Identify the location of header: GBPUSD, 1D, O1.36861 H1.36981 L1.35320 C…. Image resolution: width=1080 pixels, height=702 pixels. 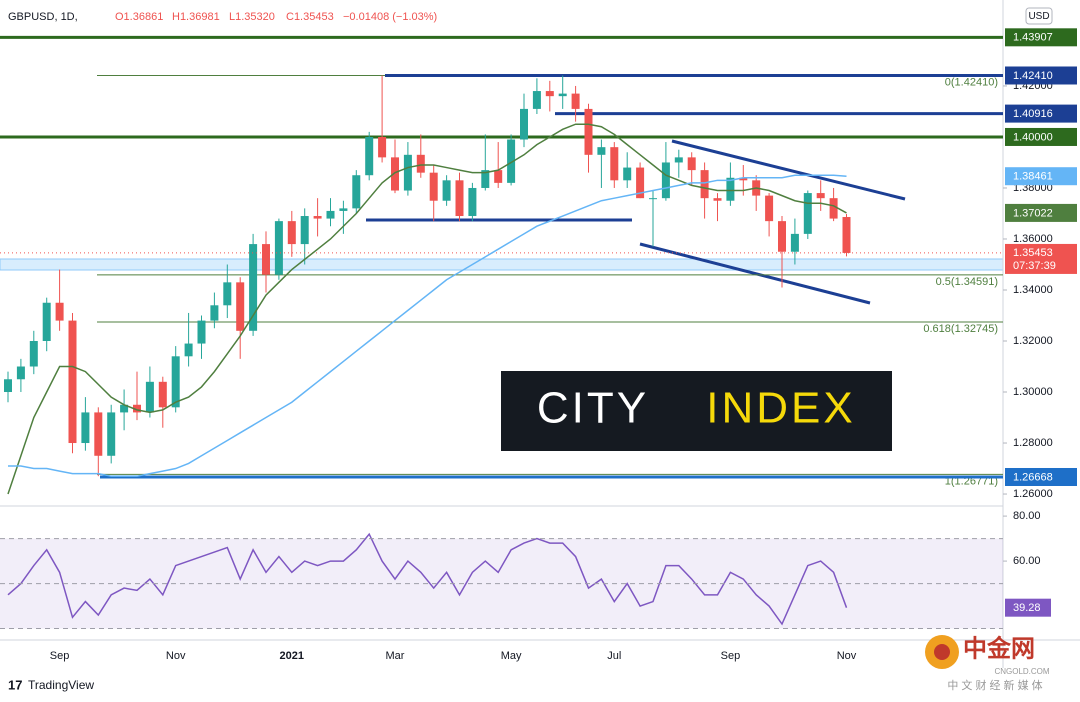
(222, 17).